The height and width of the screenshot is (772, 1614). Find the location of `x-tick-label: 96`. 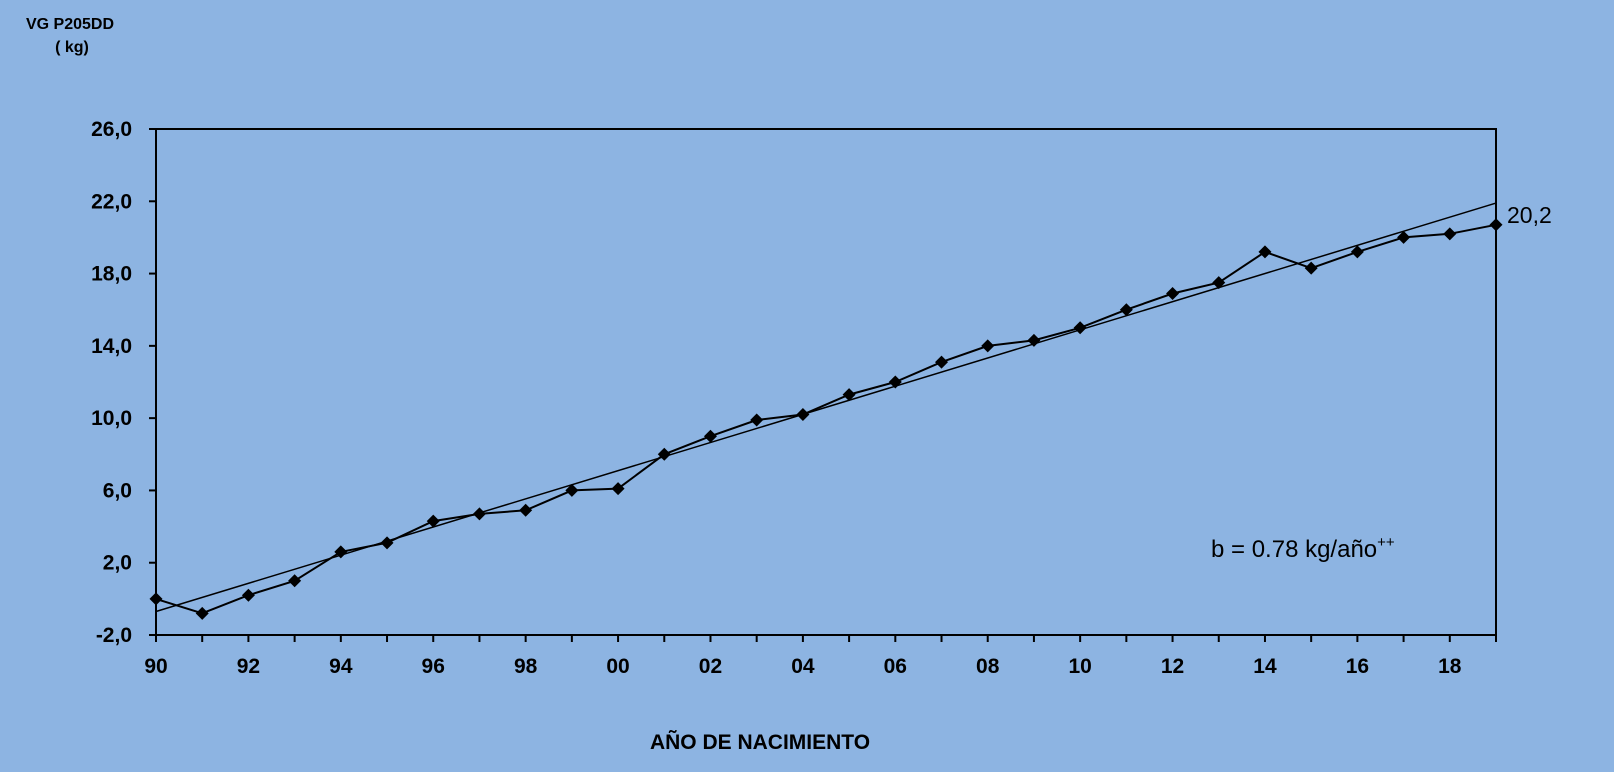

x-tick-label: 96 is located at coordinates (433, 666).